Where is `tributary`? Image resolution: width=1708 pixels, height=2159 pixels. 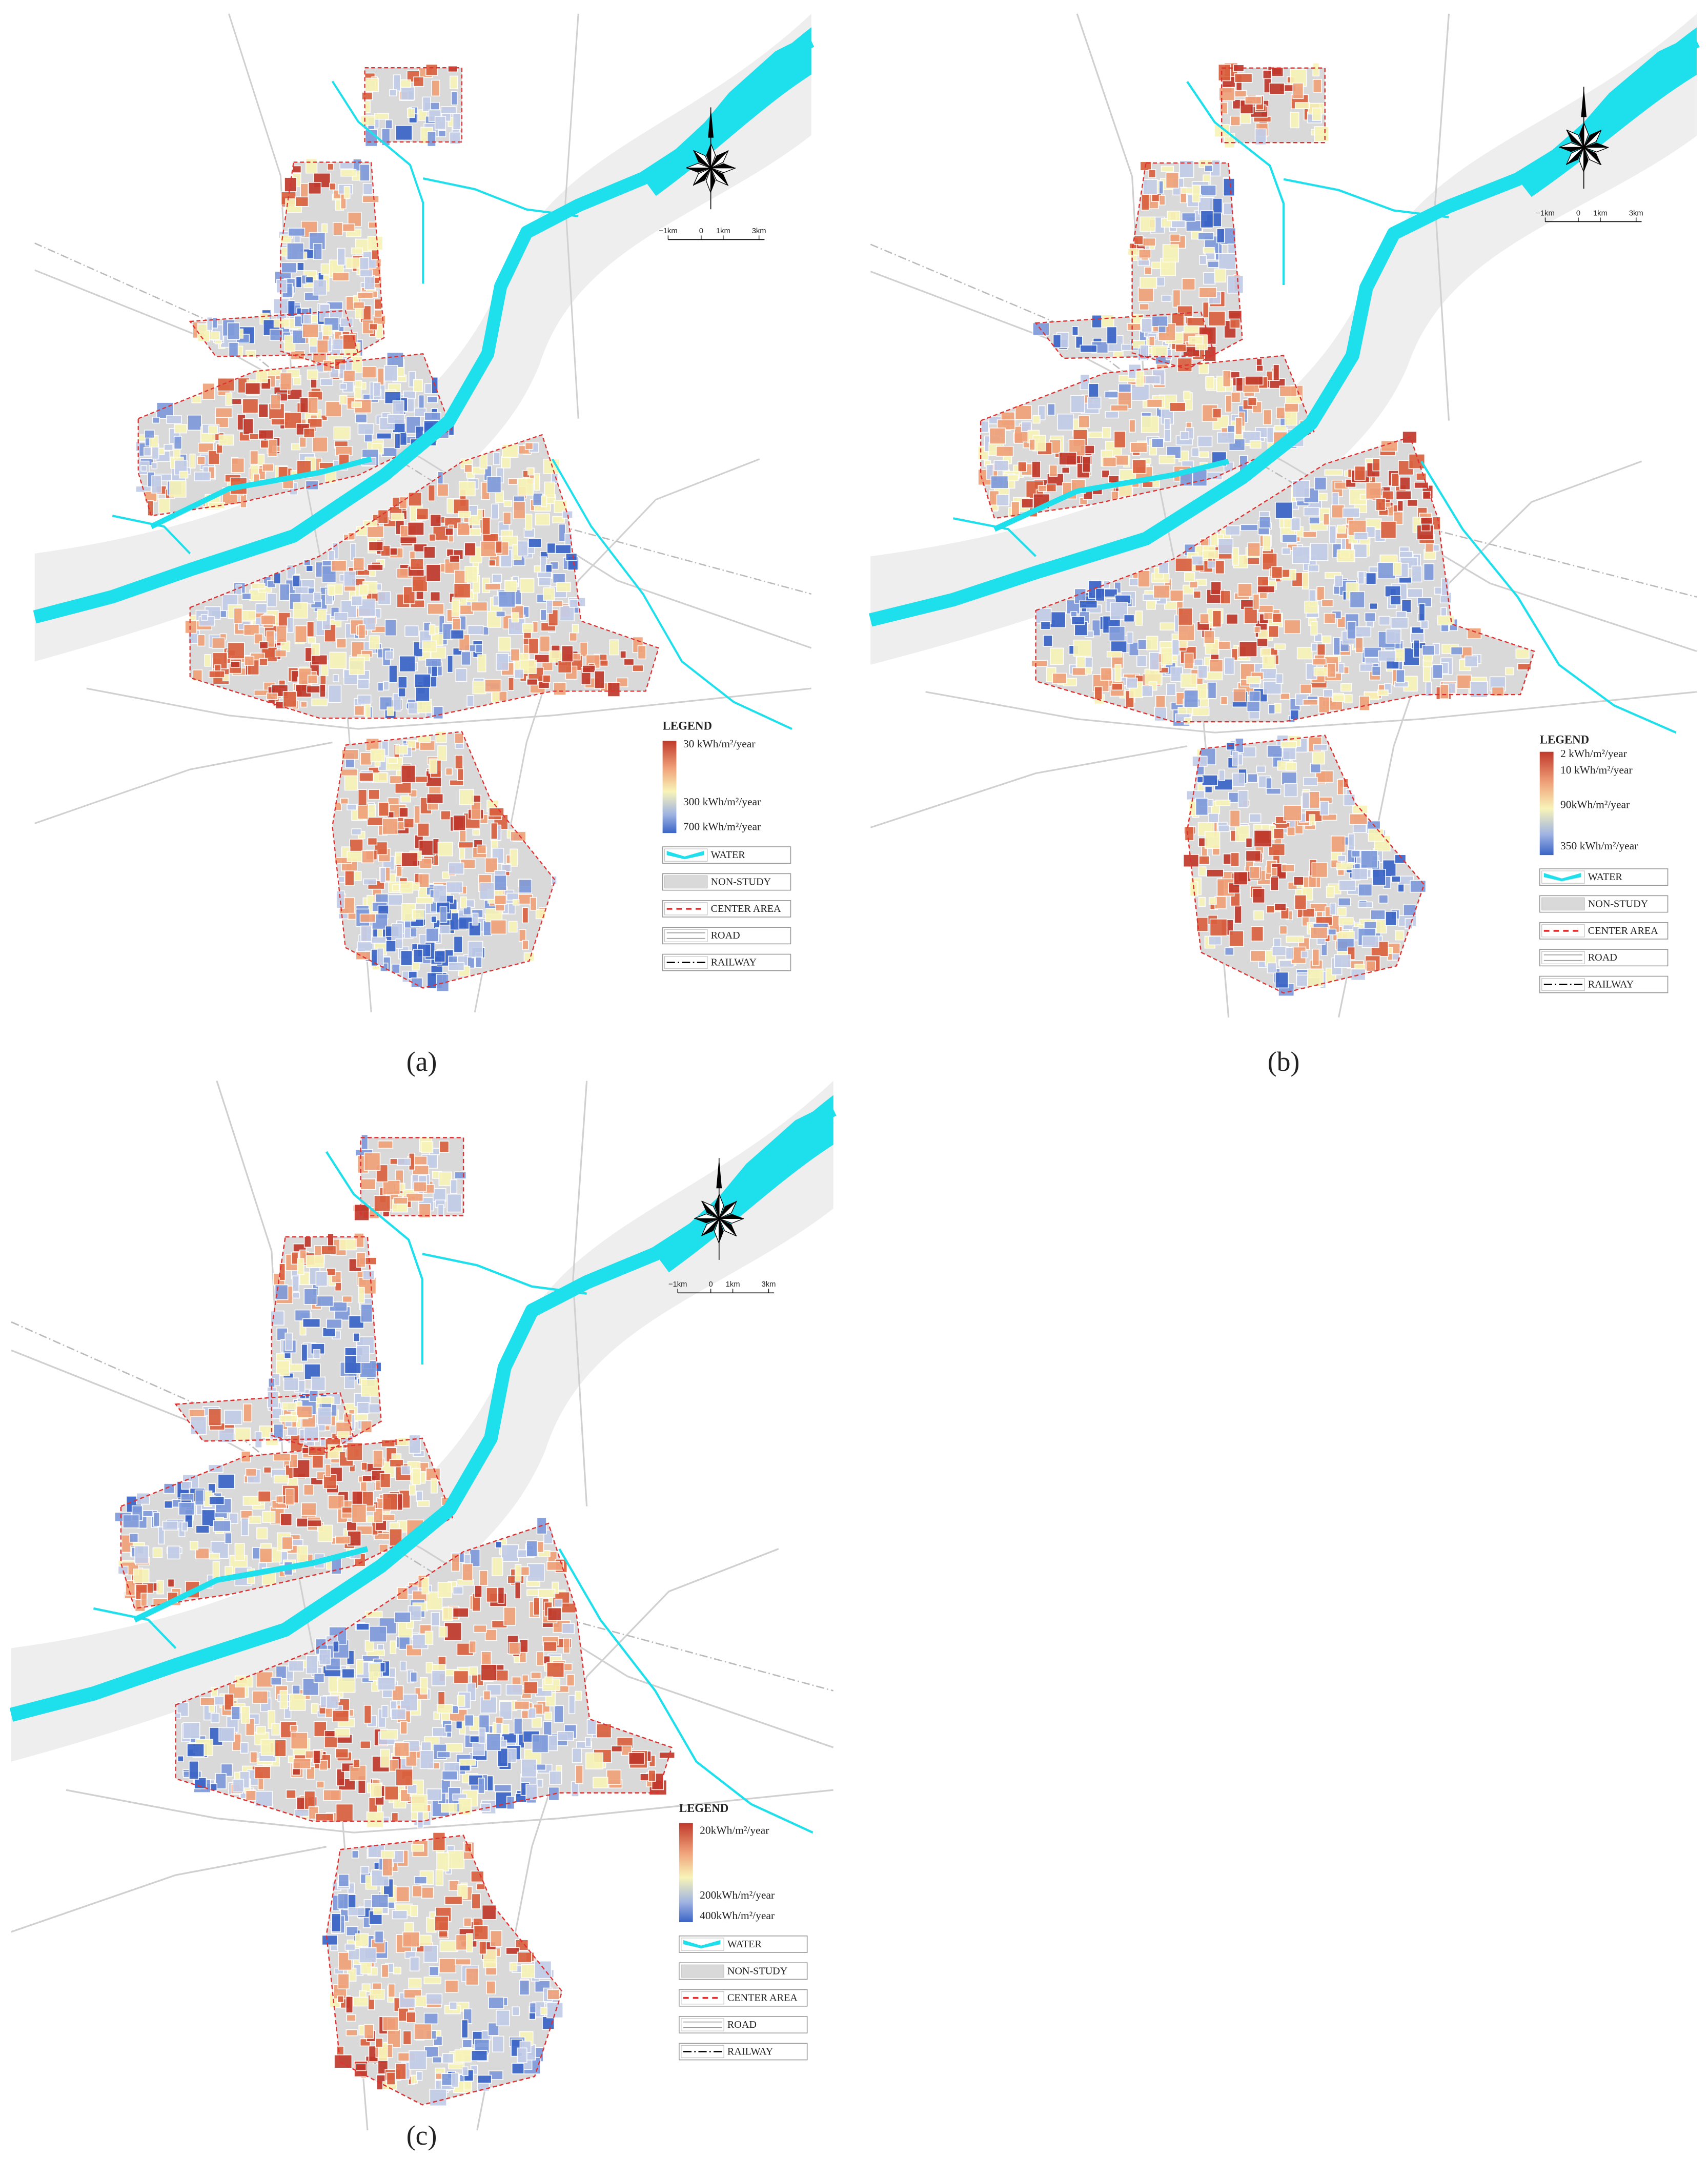 tributary is located at coordinates (671, 594).